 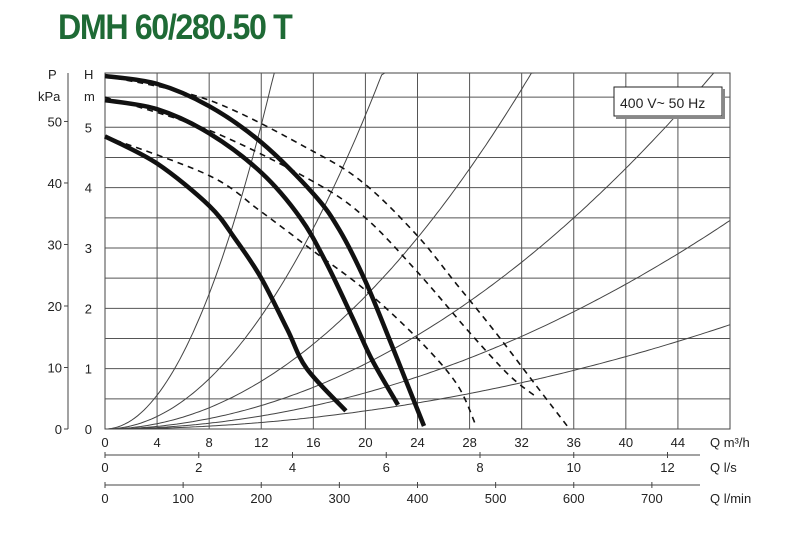 I want to click on h-tick-label: 2, so click(x=88, y=308).